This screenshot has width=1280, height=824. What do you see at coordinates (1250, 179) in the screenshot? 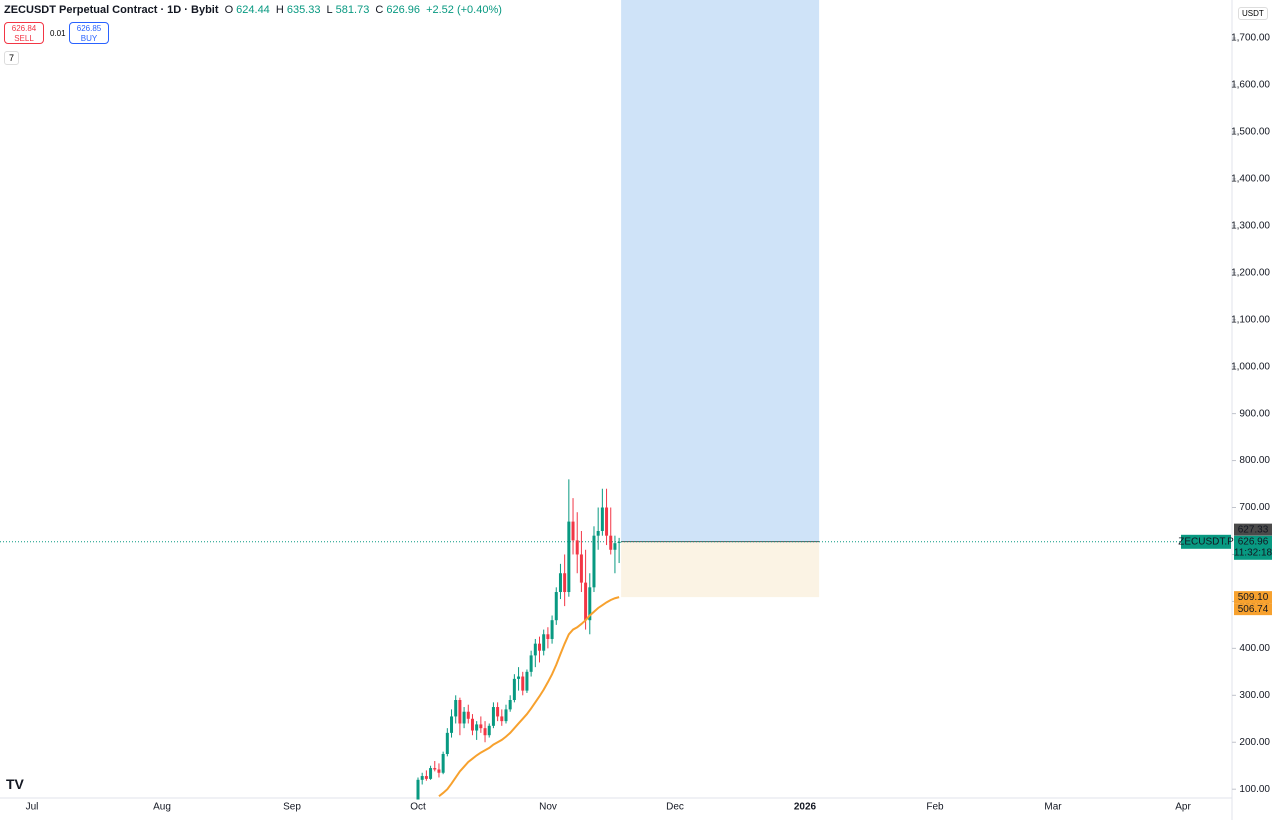
I see `y-tick-label: 1,400.00` at bounding box center [1250, 179].